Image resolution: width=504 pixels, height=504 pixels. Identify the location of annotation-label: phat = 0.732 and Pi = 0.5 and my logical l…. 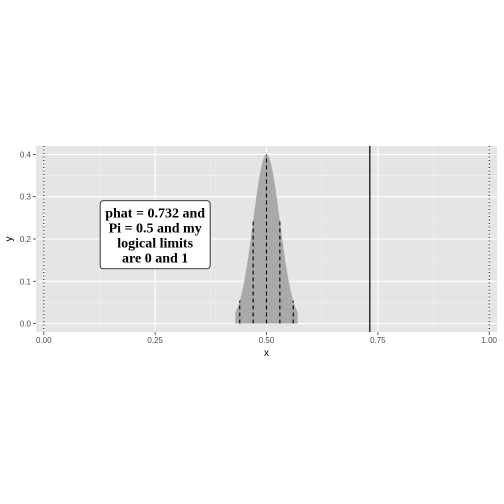
(155, 235).